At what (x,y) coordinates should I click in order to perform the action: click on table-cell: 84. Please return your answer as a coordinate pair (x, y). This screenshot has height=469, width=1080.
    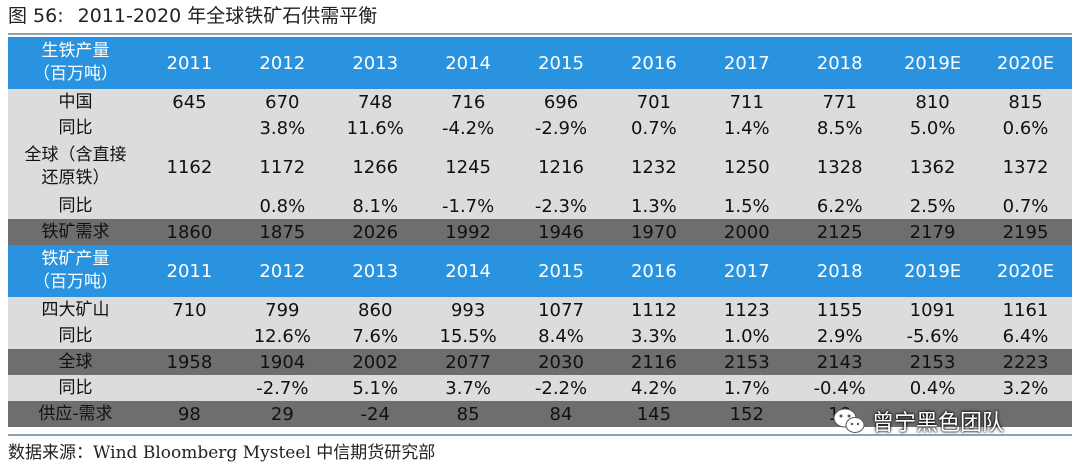
    Looking at the image, I should click on (561, 414).